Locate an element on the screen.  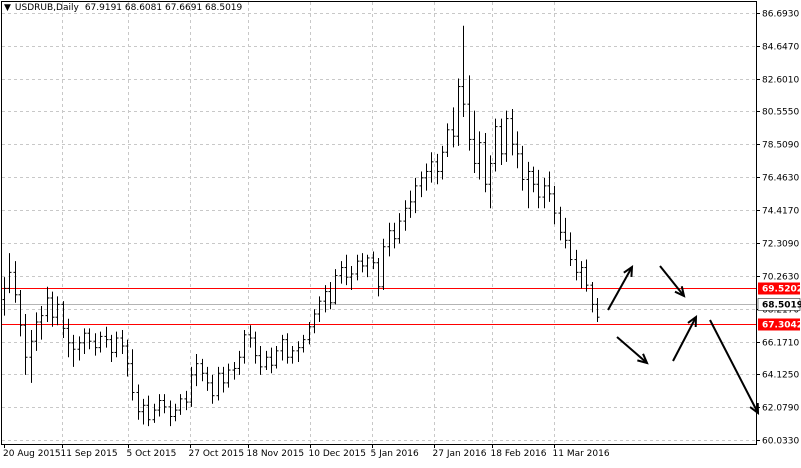
current-price-box is located at coordinates (779, 304).